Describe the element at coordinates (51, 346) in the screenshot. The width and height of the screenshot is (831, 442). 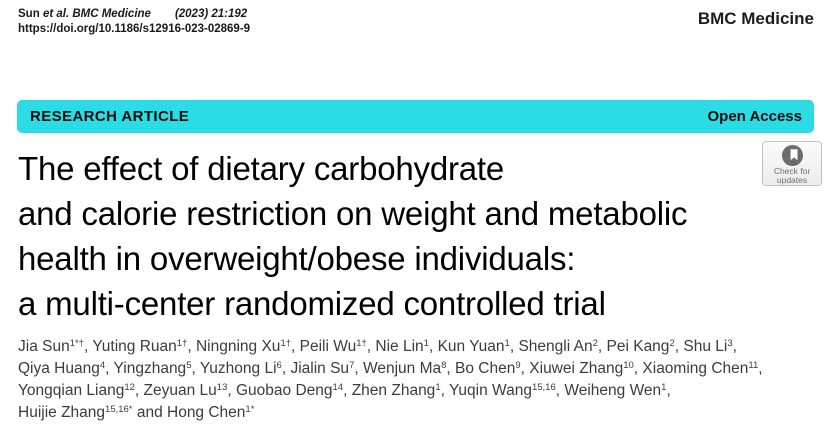
I see `author: Jia Sun1*†` at that location.